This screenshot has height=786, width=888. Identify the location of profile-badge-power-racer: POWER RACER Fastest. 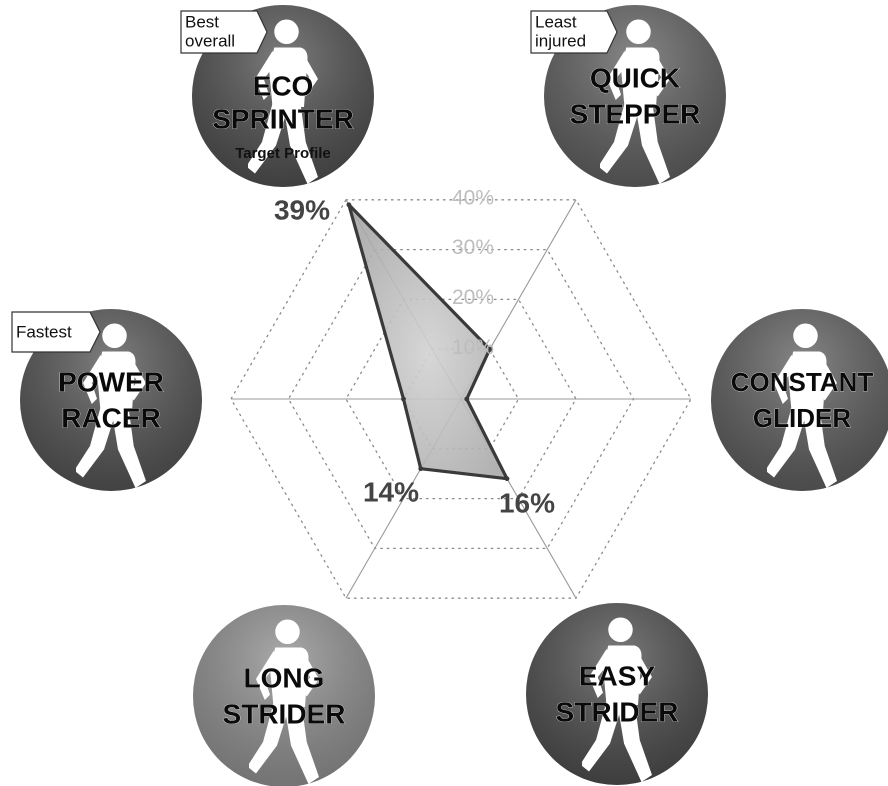
(106, 400).